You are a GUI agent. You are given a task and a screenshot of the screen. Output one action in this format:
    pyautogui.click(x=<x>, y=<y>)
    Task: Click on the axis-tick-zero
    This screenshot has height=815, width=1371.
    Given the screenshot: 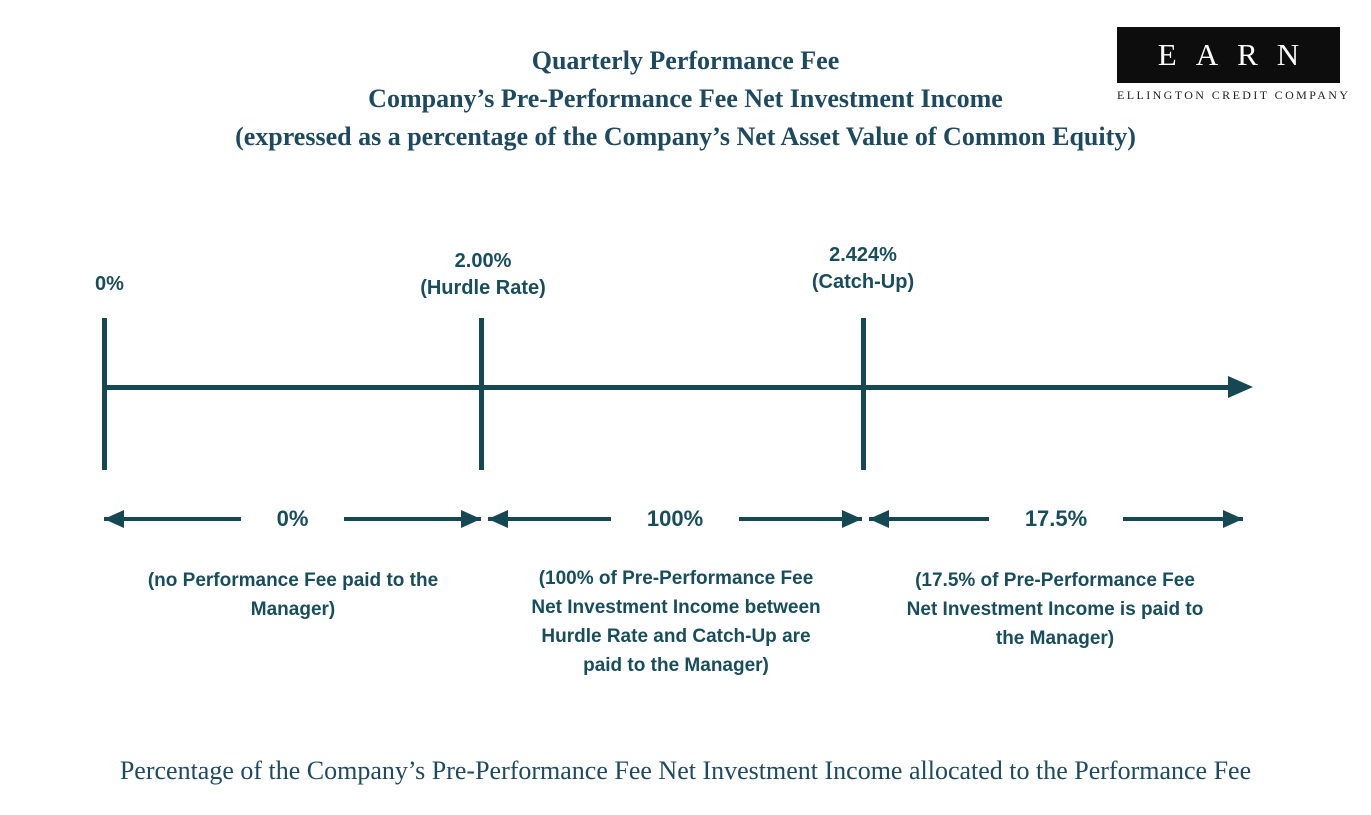 What is the action you would take?
    pyautogui.click(x=104, y=394)
    